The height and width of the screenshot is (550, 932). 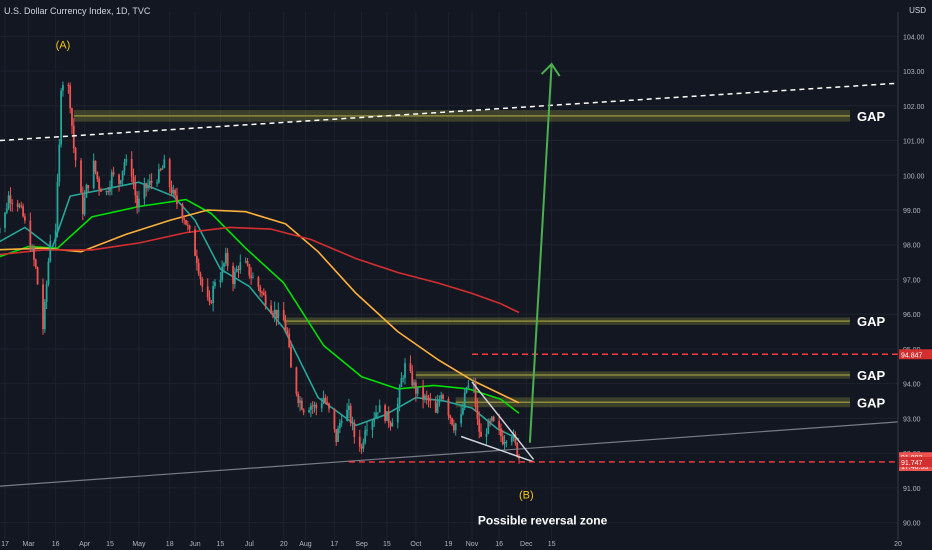 What do you see at coordinates (540, 253) in the screenshot?
I see `projection-arrow-shaft` at bounding box center [540, 253].